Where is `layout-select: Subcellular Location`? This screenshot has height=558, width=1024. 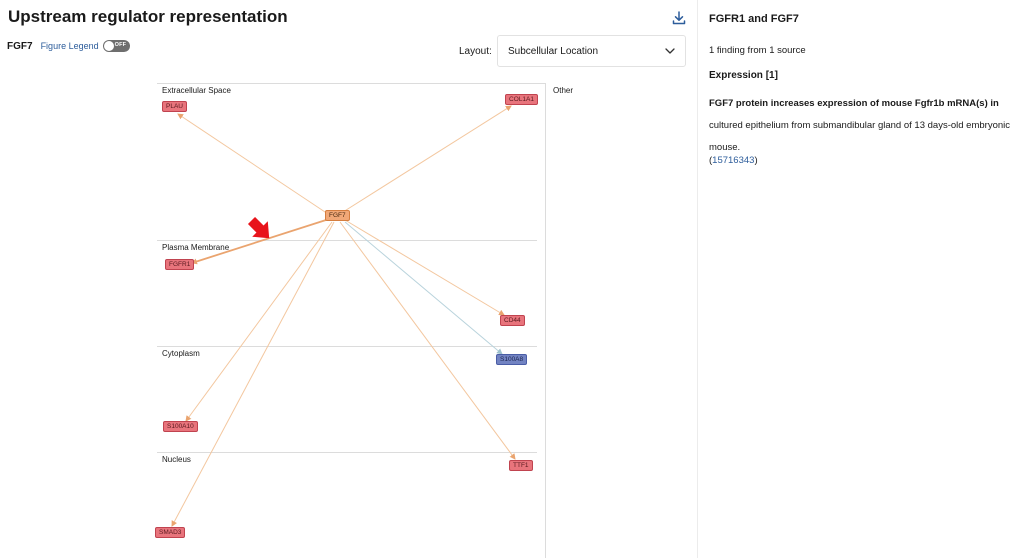 layout-select: Subcellular Location is located at coordinates (591, 51).